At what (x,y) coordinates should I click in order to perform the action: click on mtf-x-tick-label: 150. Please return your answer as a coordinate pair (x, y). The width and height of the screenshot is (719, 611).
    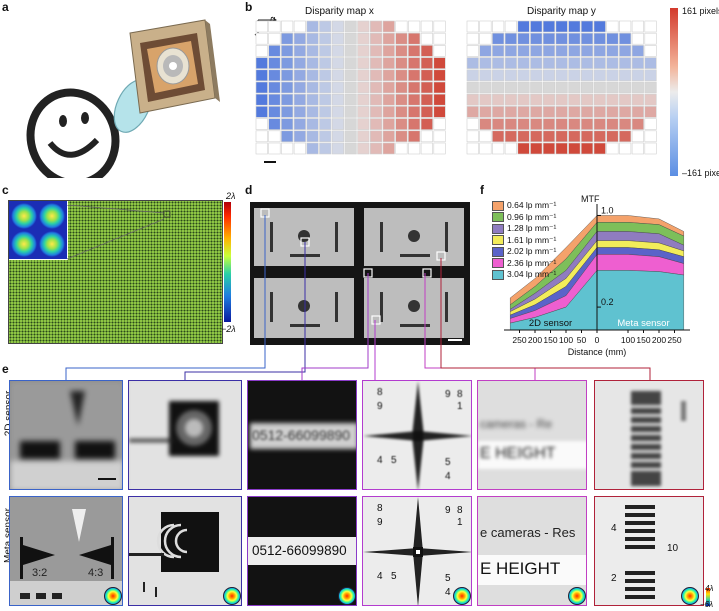
    Looking at the image, I should click on (643, 340).